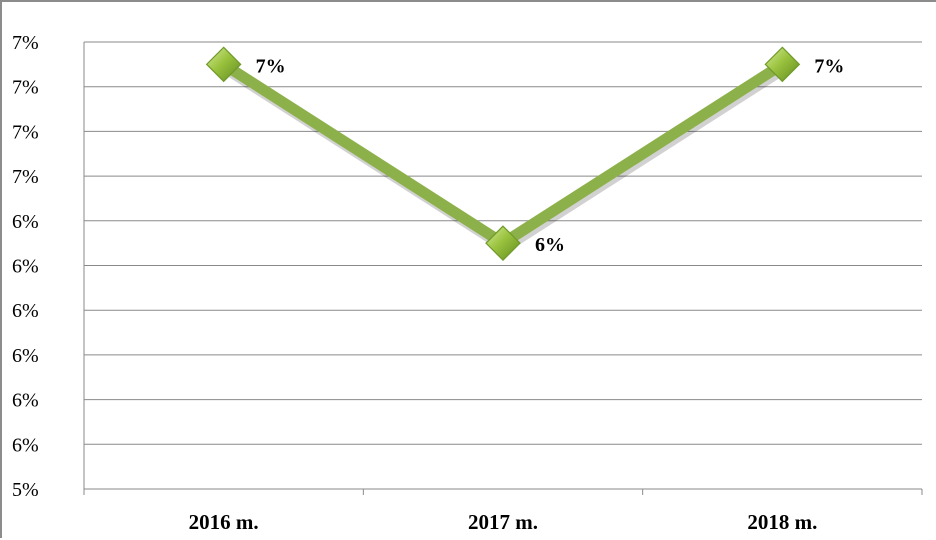  I want to click on x-tick-label: 2017 m., so click(503, 522).